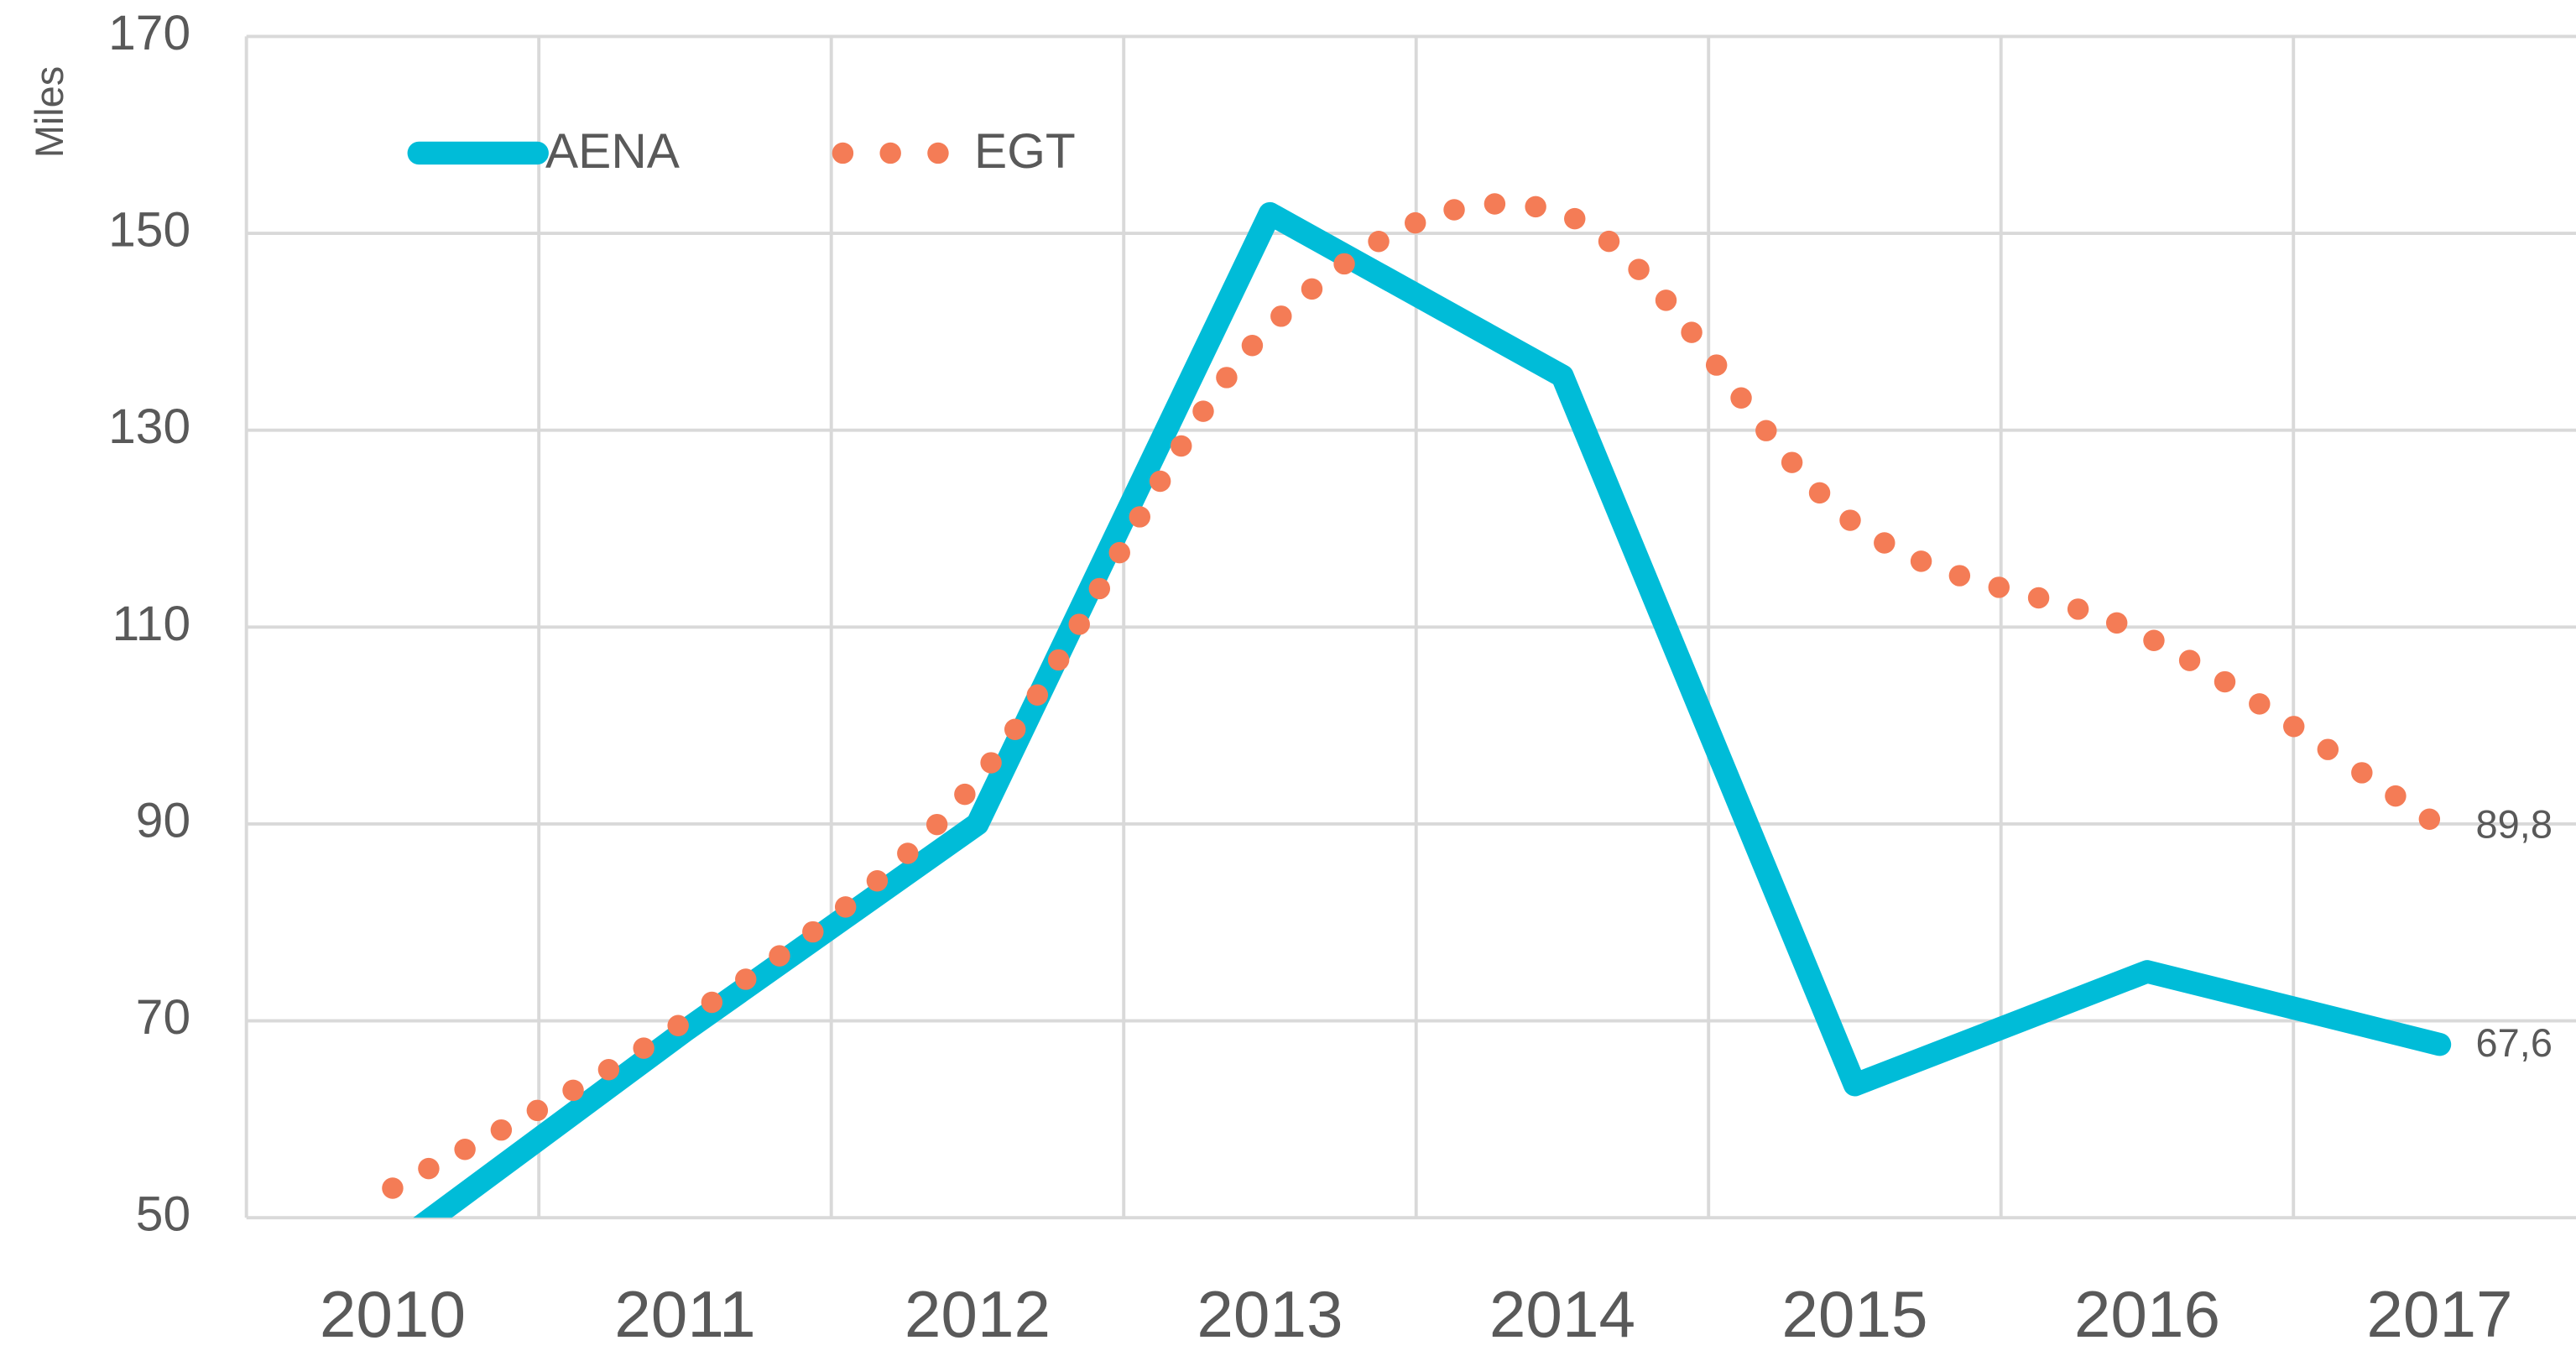  Describe the element at coordinates (149, 33) in the screenshot. I see `y-tick-label: 170` at that location.